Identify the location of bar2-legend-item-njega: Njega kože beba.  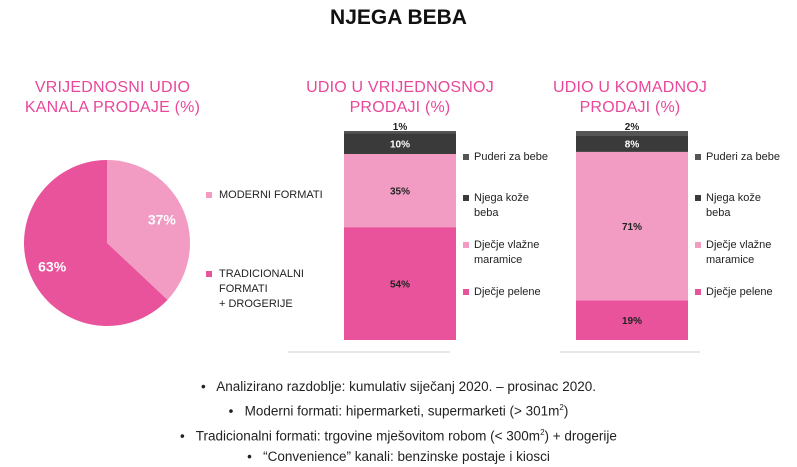
(744, 206).